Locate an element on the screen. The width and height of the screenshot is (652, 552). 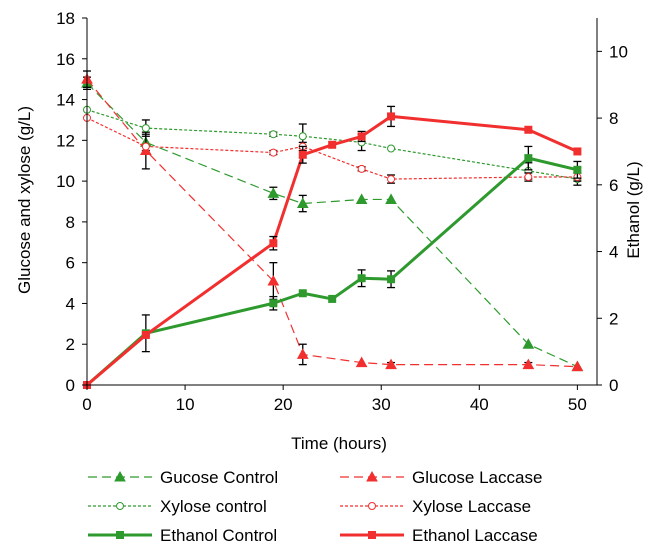
x-tick-label: 0 is located at coordinates (86, 404).